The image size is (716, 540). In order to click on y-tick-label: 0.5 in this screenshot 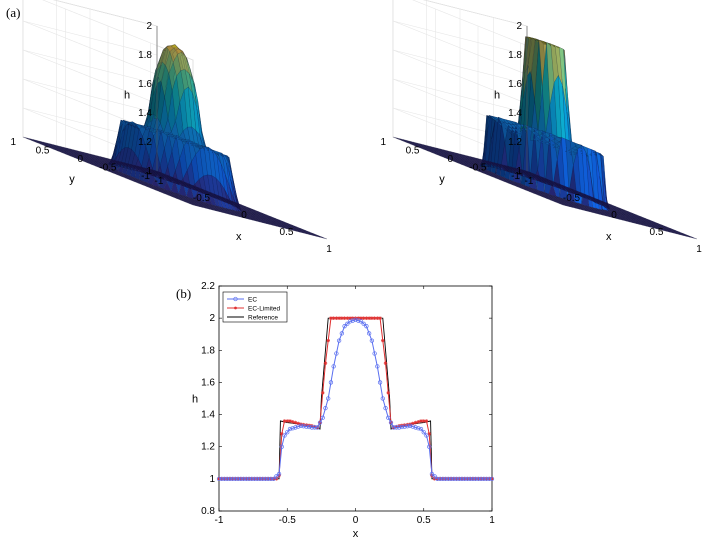, I will do `click(43, 151)`.